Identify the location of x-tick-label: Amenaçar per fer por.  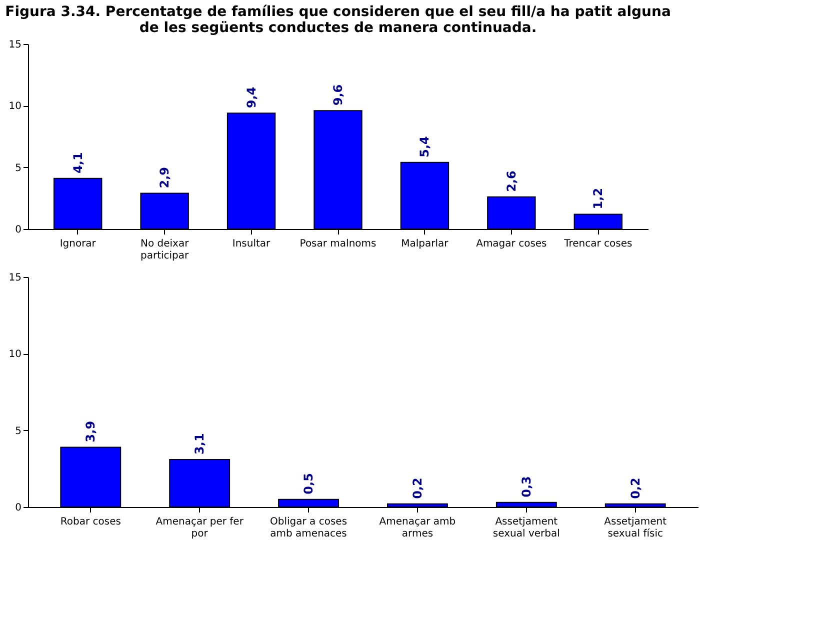
(200, 528).